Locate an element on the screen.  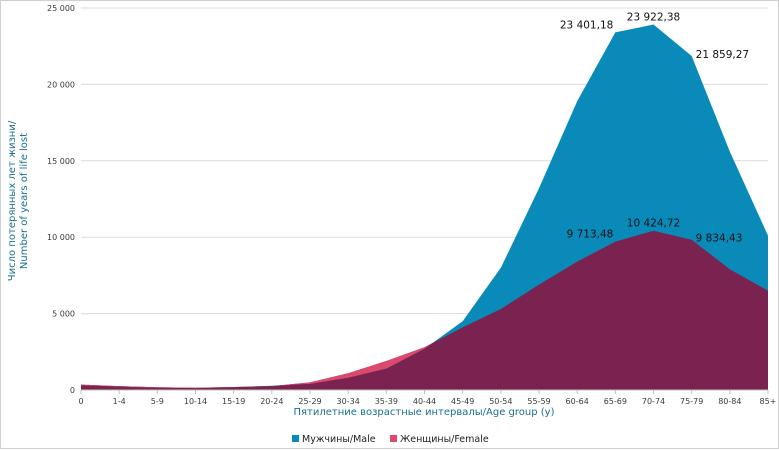
x-tick-label: 5-9 is located at coordinates (157, 401).